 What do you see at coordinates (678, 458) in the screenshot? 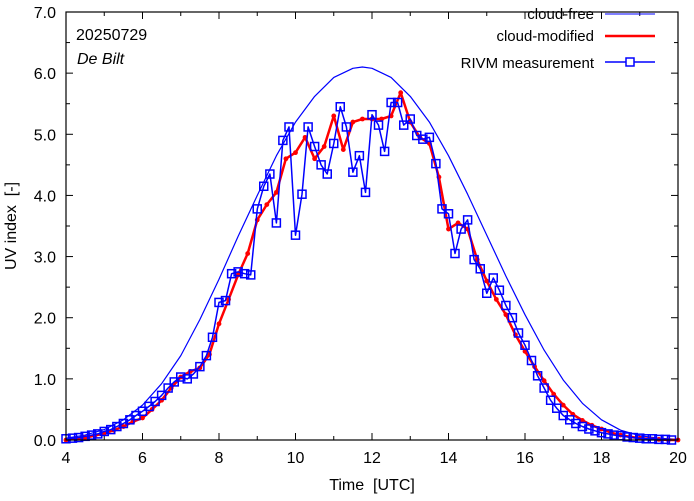
I see `x-tick-label: 20` at bounding box center [678, 458].